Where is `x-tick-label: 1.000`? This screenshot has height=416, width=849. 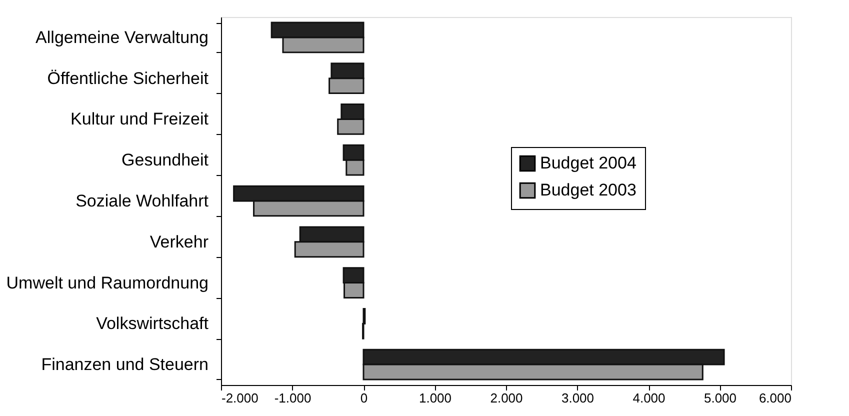 x-tick-label: 1.000 is located at coordinates (435, 398).